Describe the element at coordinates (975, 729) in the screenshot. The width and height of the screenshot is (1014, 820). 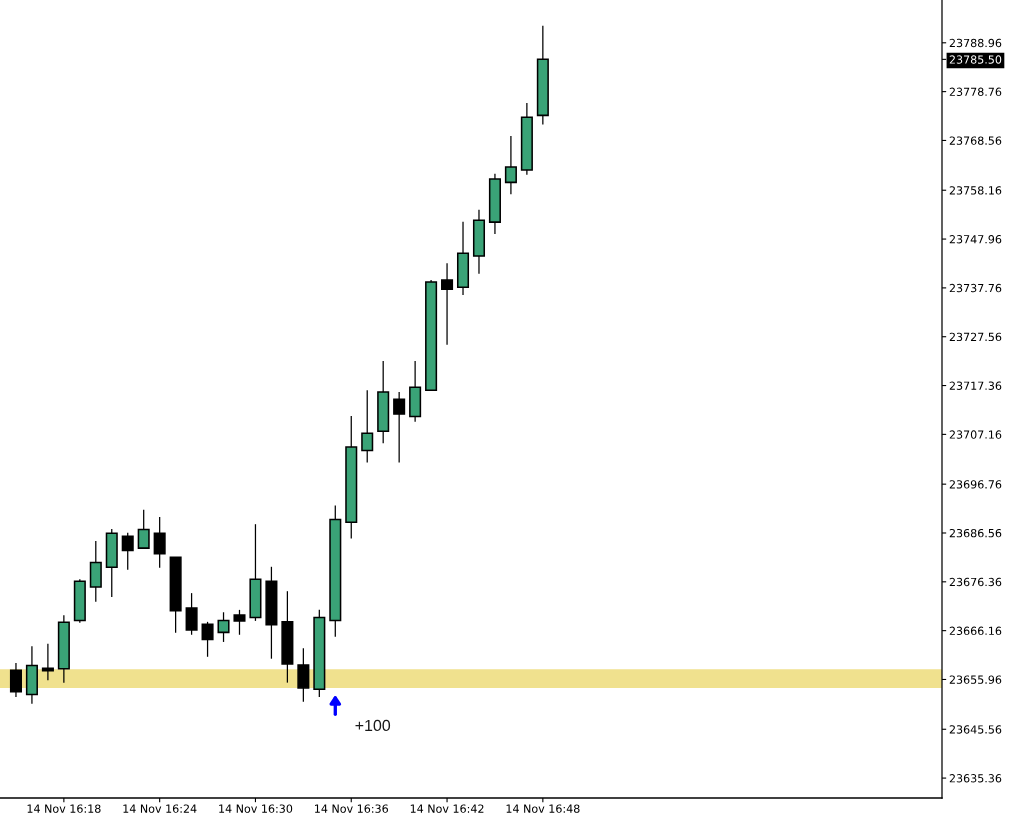
I see `y-tick-label: 23645.56` at that location.